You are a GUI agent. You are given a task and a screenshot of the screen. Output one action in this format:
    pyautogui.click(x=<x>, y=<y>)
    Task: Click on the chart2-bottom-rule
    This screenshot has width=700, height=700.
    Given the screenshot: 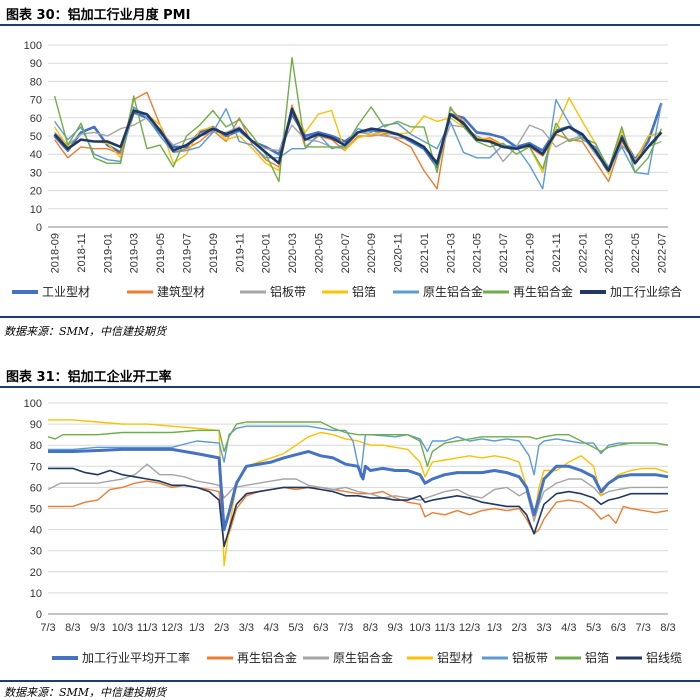 What is the action you would take?
    pyautogui.click(x=350, y=681)
    